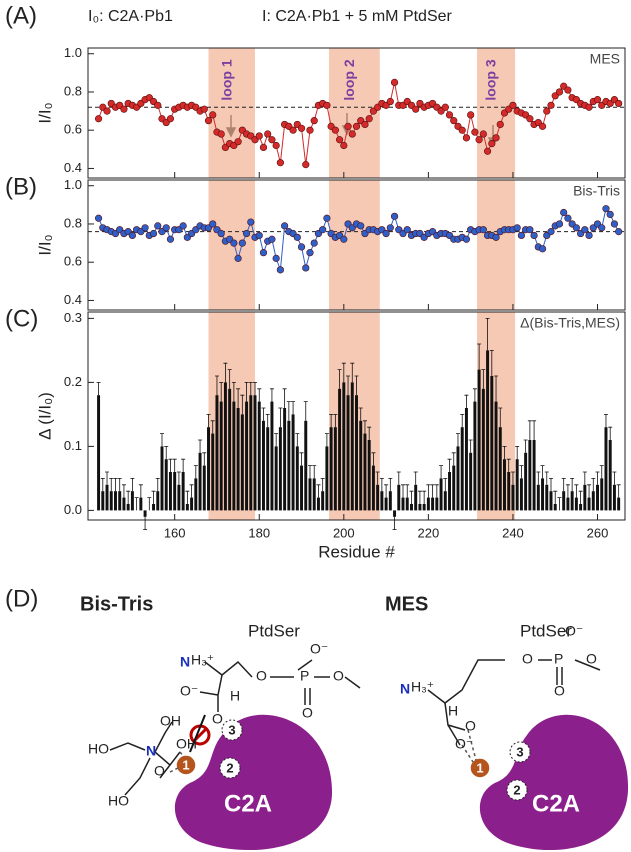 The height and width of the screenshot is (852, 631). Describe the element at coordinates (429, 532) in the screenshot. I see `x-tick-label: 220` at that location.